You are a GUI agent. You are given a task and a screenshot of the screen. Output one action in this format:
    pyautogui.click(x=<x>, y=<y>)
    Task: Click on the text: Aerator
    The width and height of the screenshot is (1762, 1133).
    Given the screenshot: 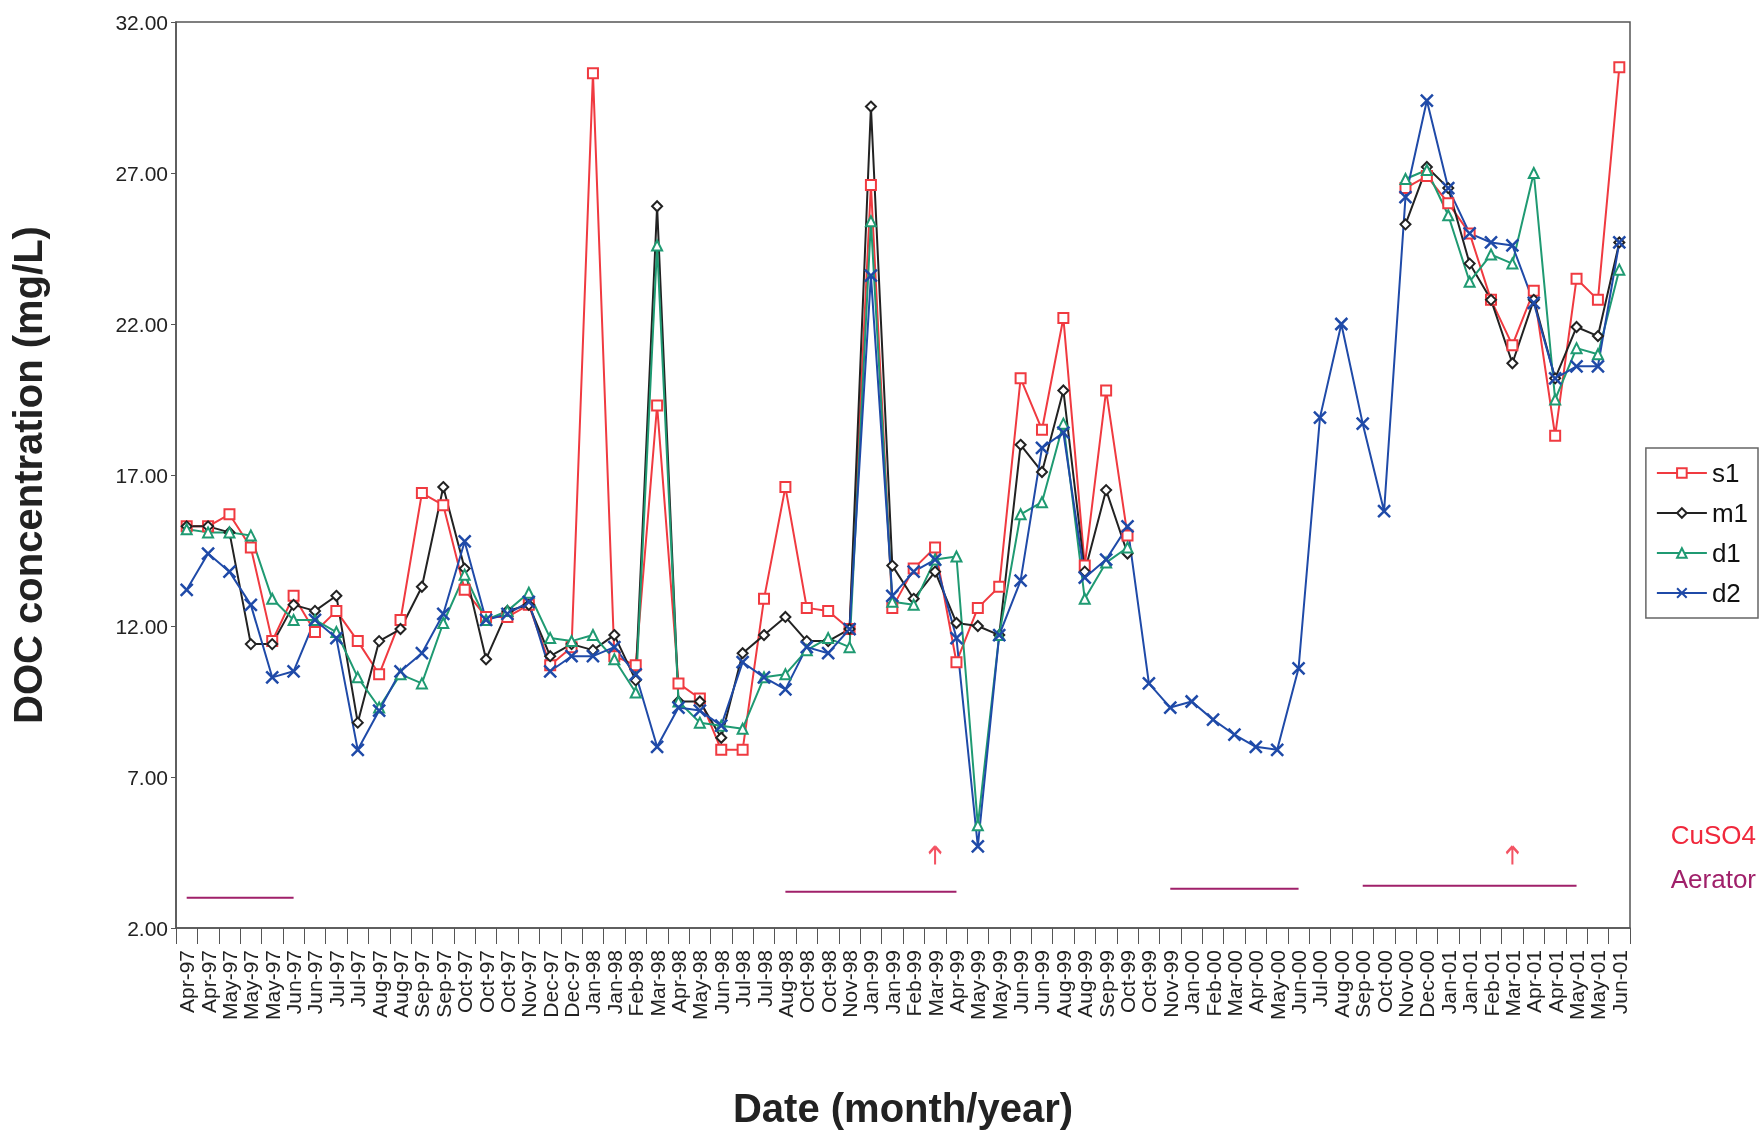 What is the action you would take?
    pyautogui.click(x=1713, y=879)
    